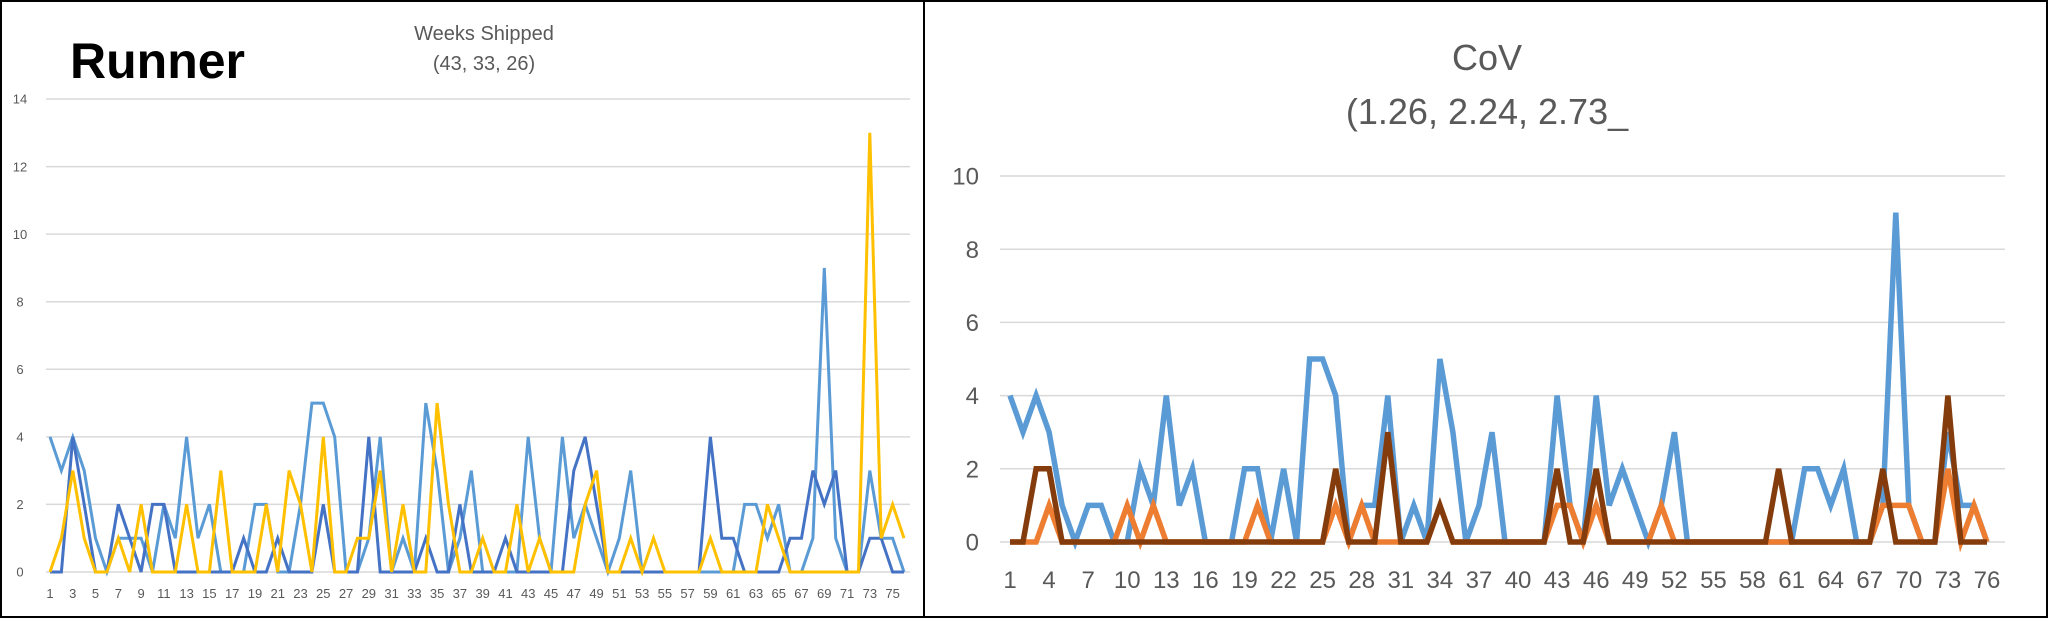  I want to click on x-tick-label: 71, so click(847, 593).